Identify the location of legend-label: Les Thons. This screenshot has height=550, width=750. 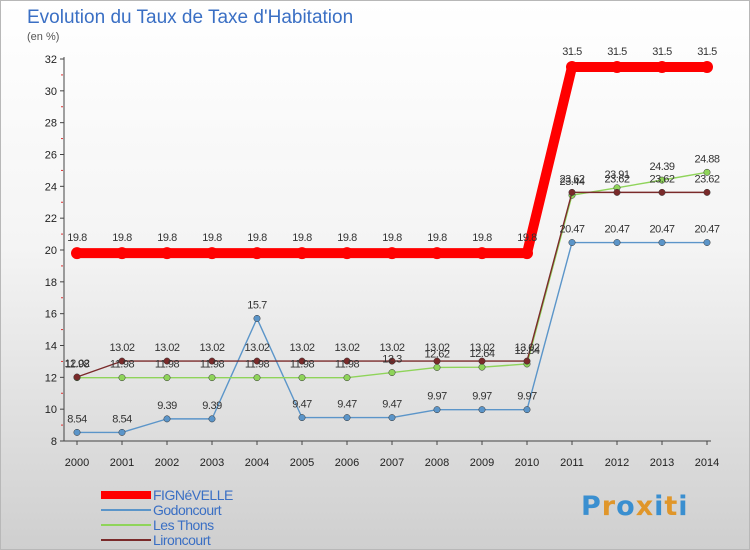
(183, 524).